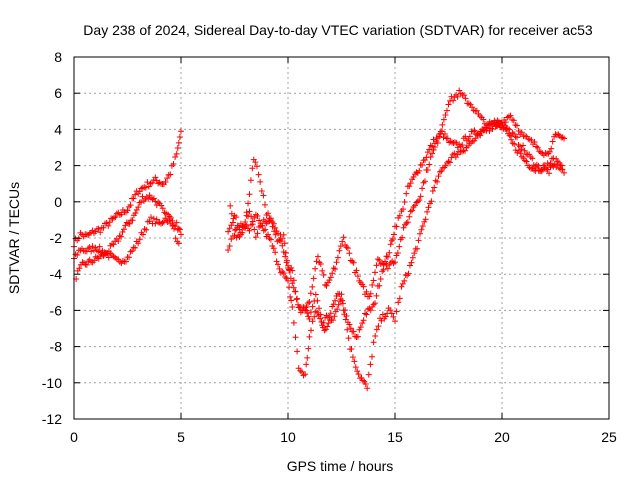  I want to click on x-tick-labels: 0 5 10 15 20 25, so click(343, 437).